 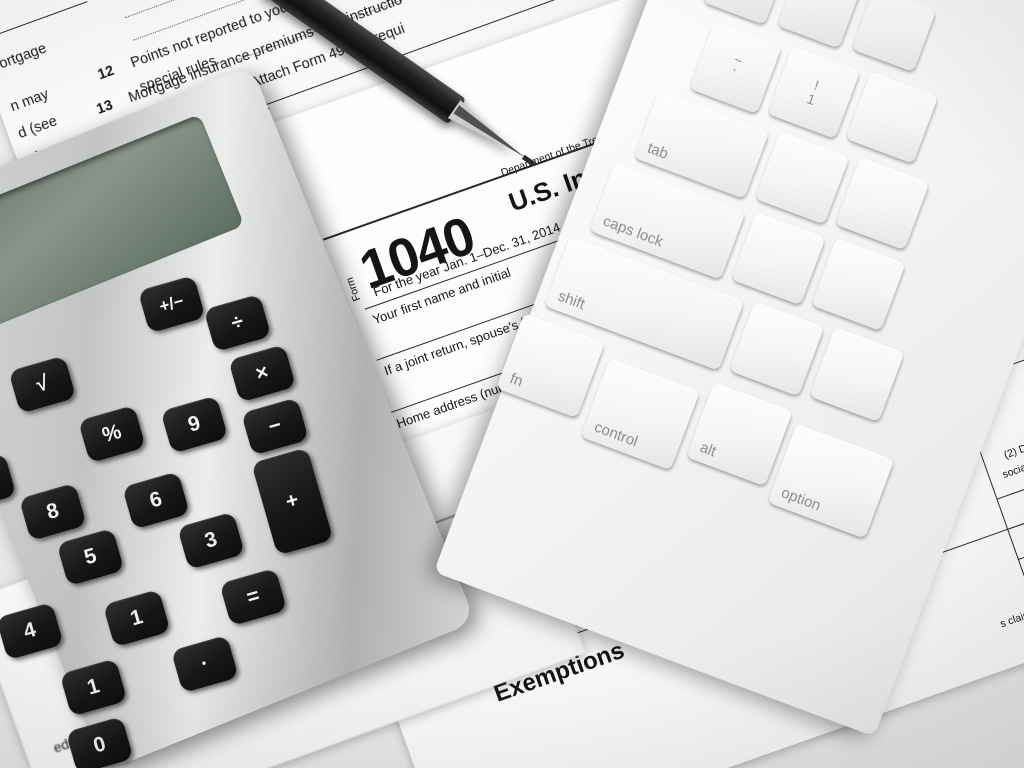 I want to click on divider, so click(x=44, y=20).